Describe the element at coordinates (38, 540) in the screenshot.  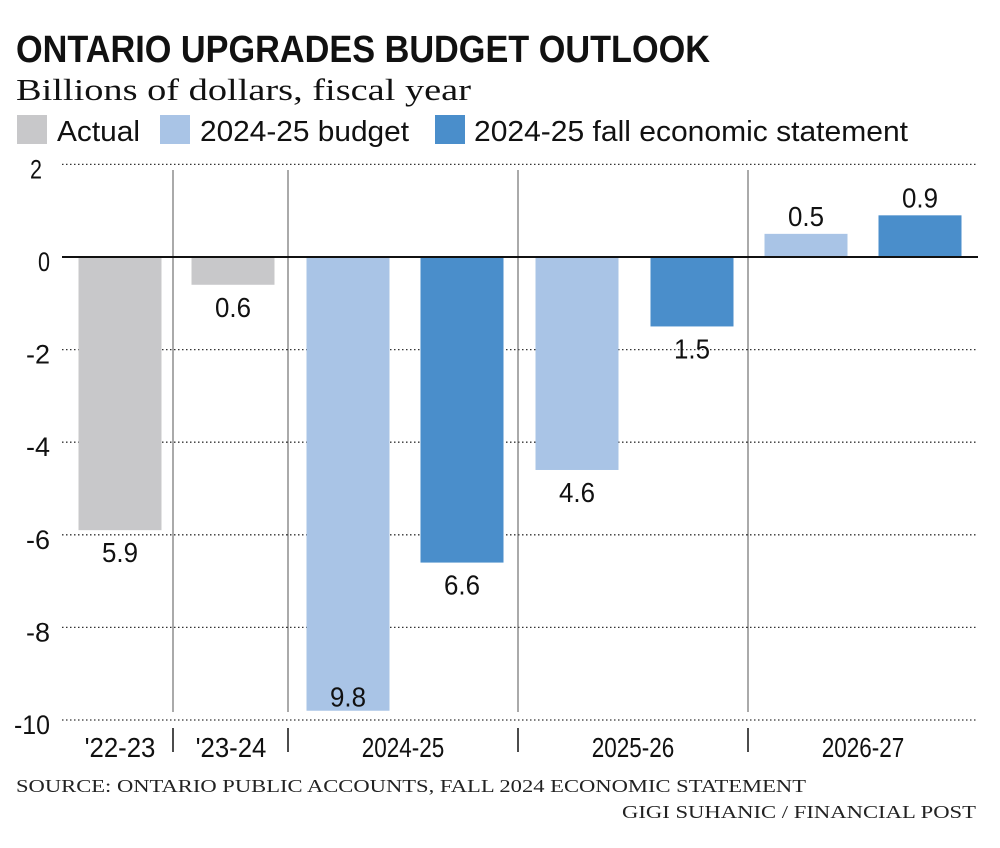
I see `y-tick-label: -6` at that location.